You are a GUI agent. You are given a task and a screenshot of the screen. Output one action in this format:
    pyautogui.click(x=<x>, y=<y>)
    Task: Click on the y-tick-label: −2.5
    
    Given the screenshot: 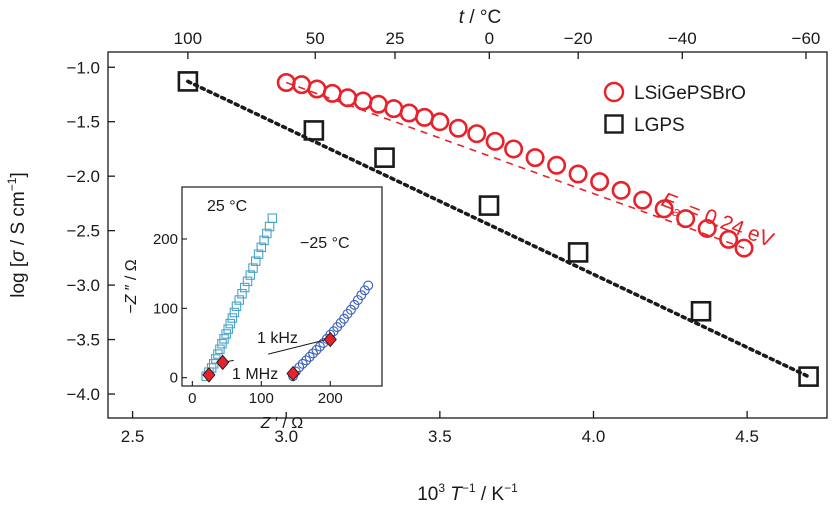 What is the action you would take?
    pyautogui.click(x=83, y=231)
    